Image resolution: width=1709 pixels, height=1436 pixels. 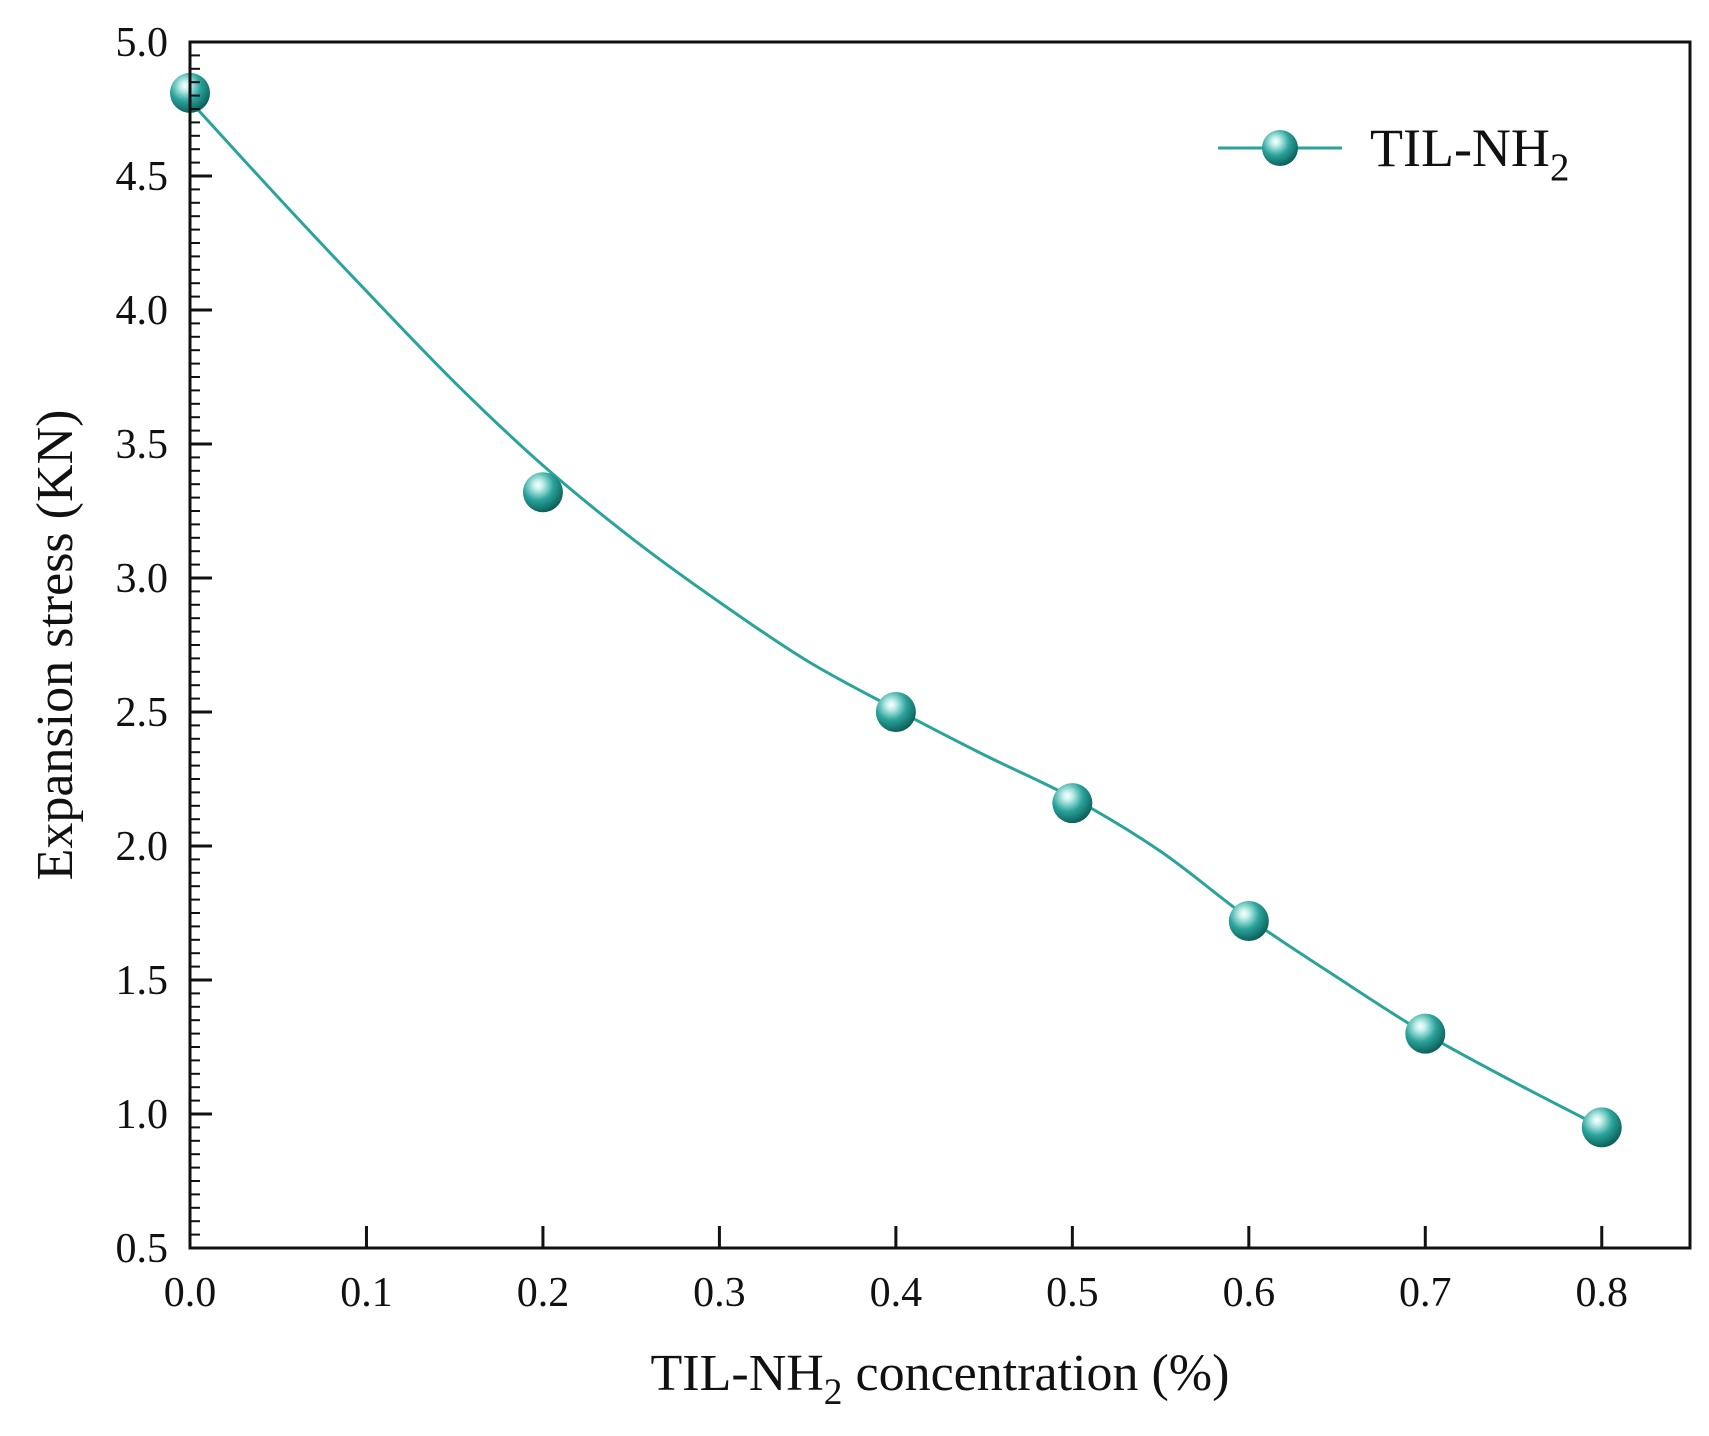 I want to click on x-tick-label: 0.2, so click(x=543, y=1293).